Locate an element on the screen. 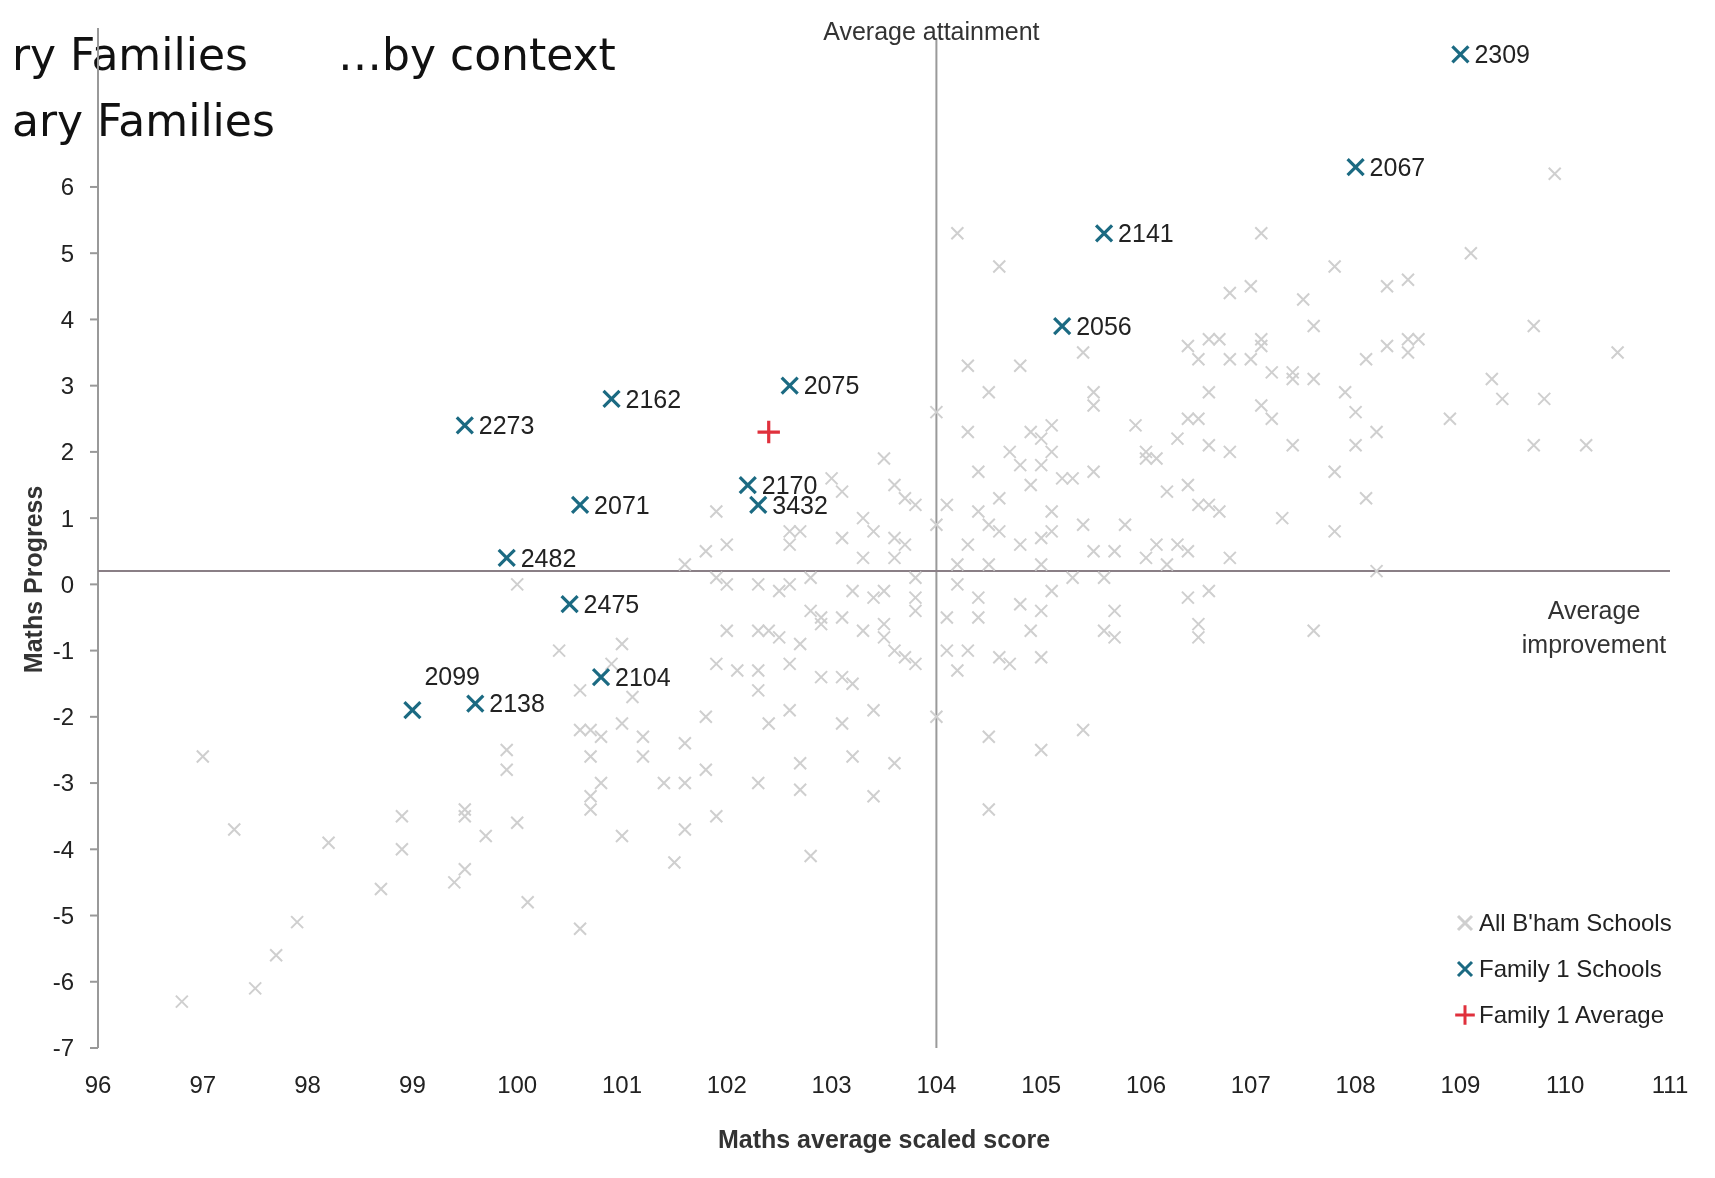 This screenshot has height=1178, width=1715. y-tick-label: 5 is located at coordinates (67, 253).